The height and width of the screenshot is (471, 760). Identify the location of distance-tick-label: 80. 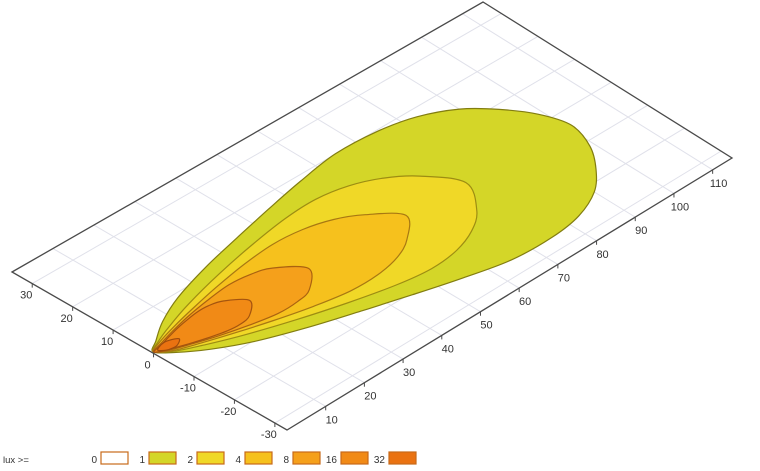
(602, 255).